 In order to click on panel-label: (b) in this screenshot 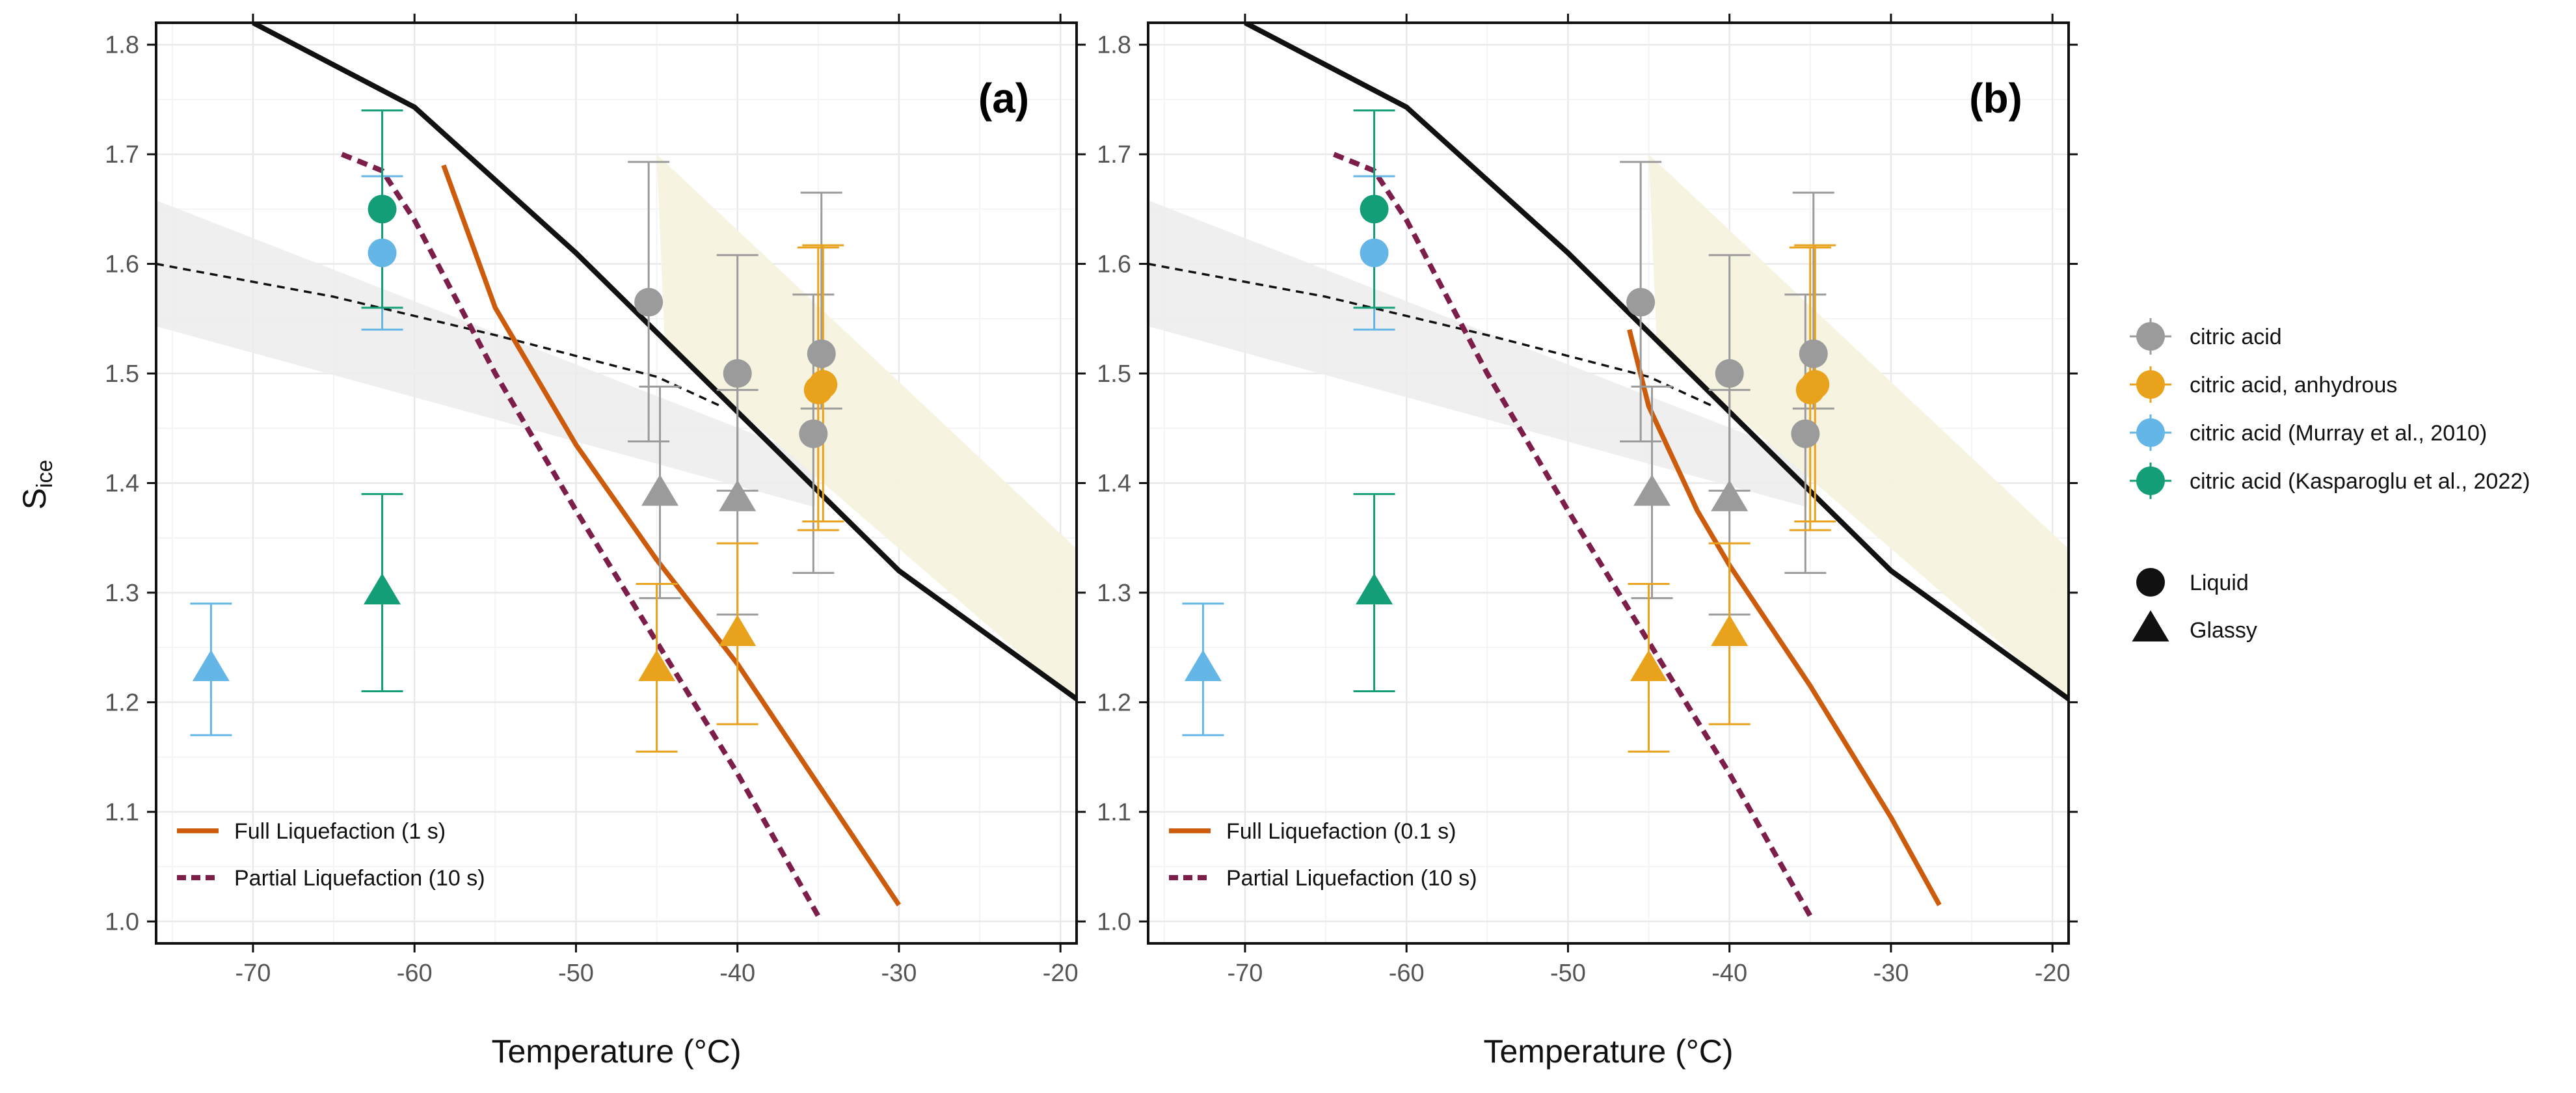, I will do `click(1995, 99)`.